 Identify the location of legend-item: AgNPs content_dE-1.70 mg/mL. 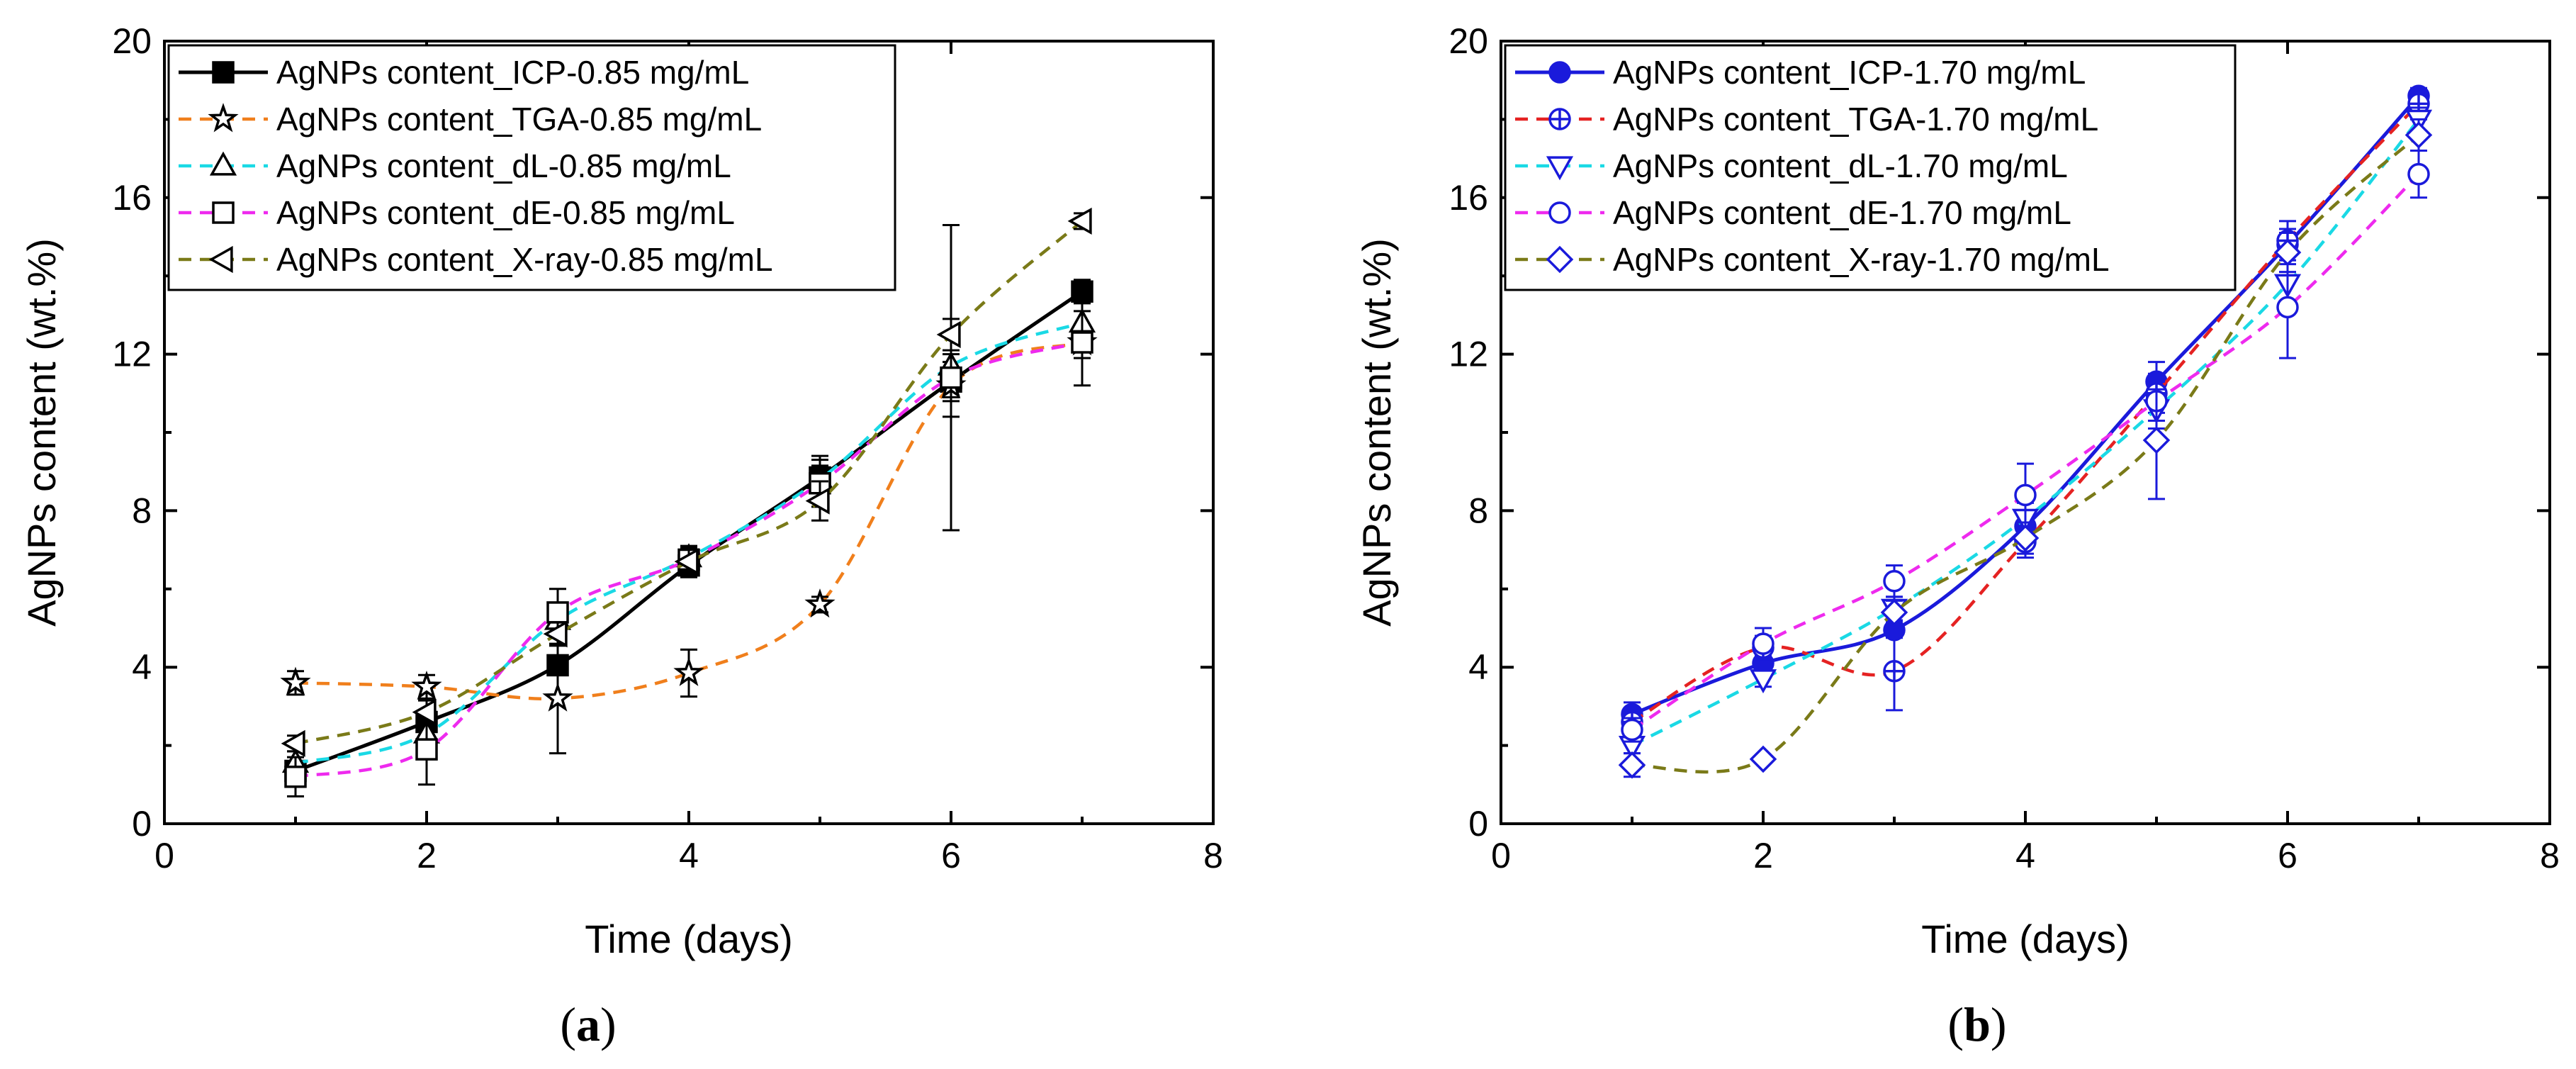
(1793, 212).